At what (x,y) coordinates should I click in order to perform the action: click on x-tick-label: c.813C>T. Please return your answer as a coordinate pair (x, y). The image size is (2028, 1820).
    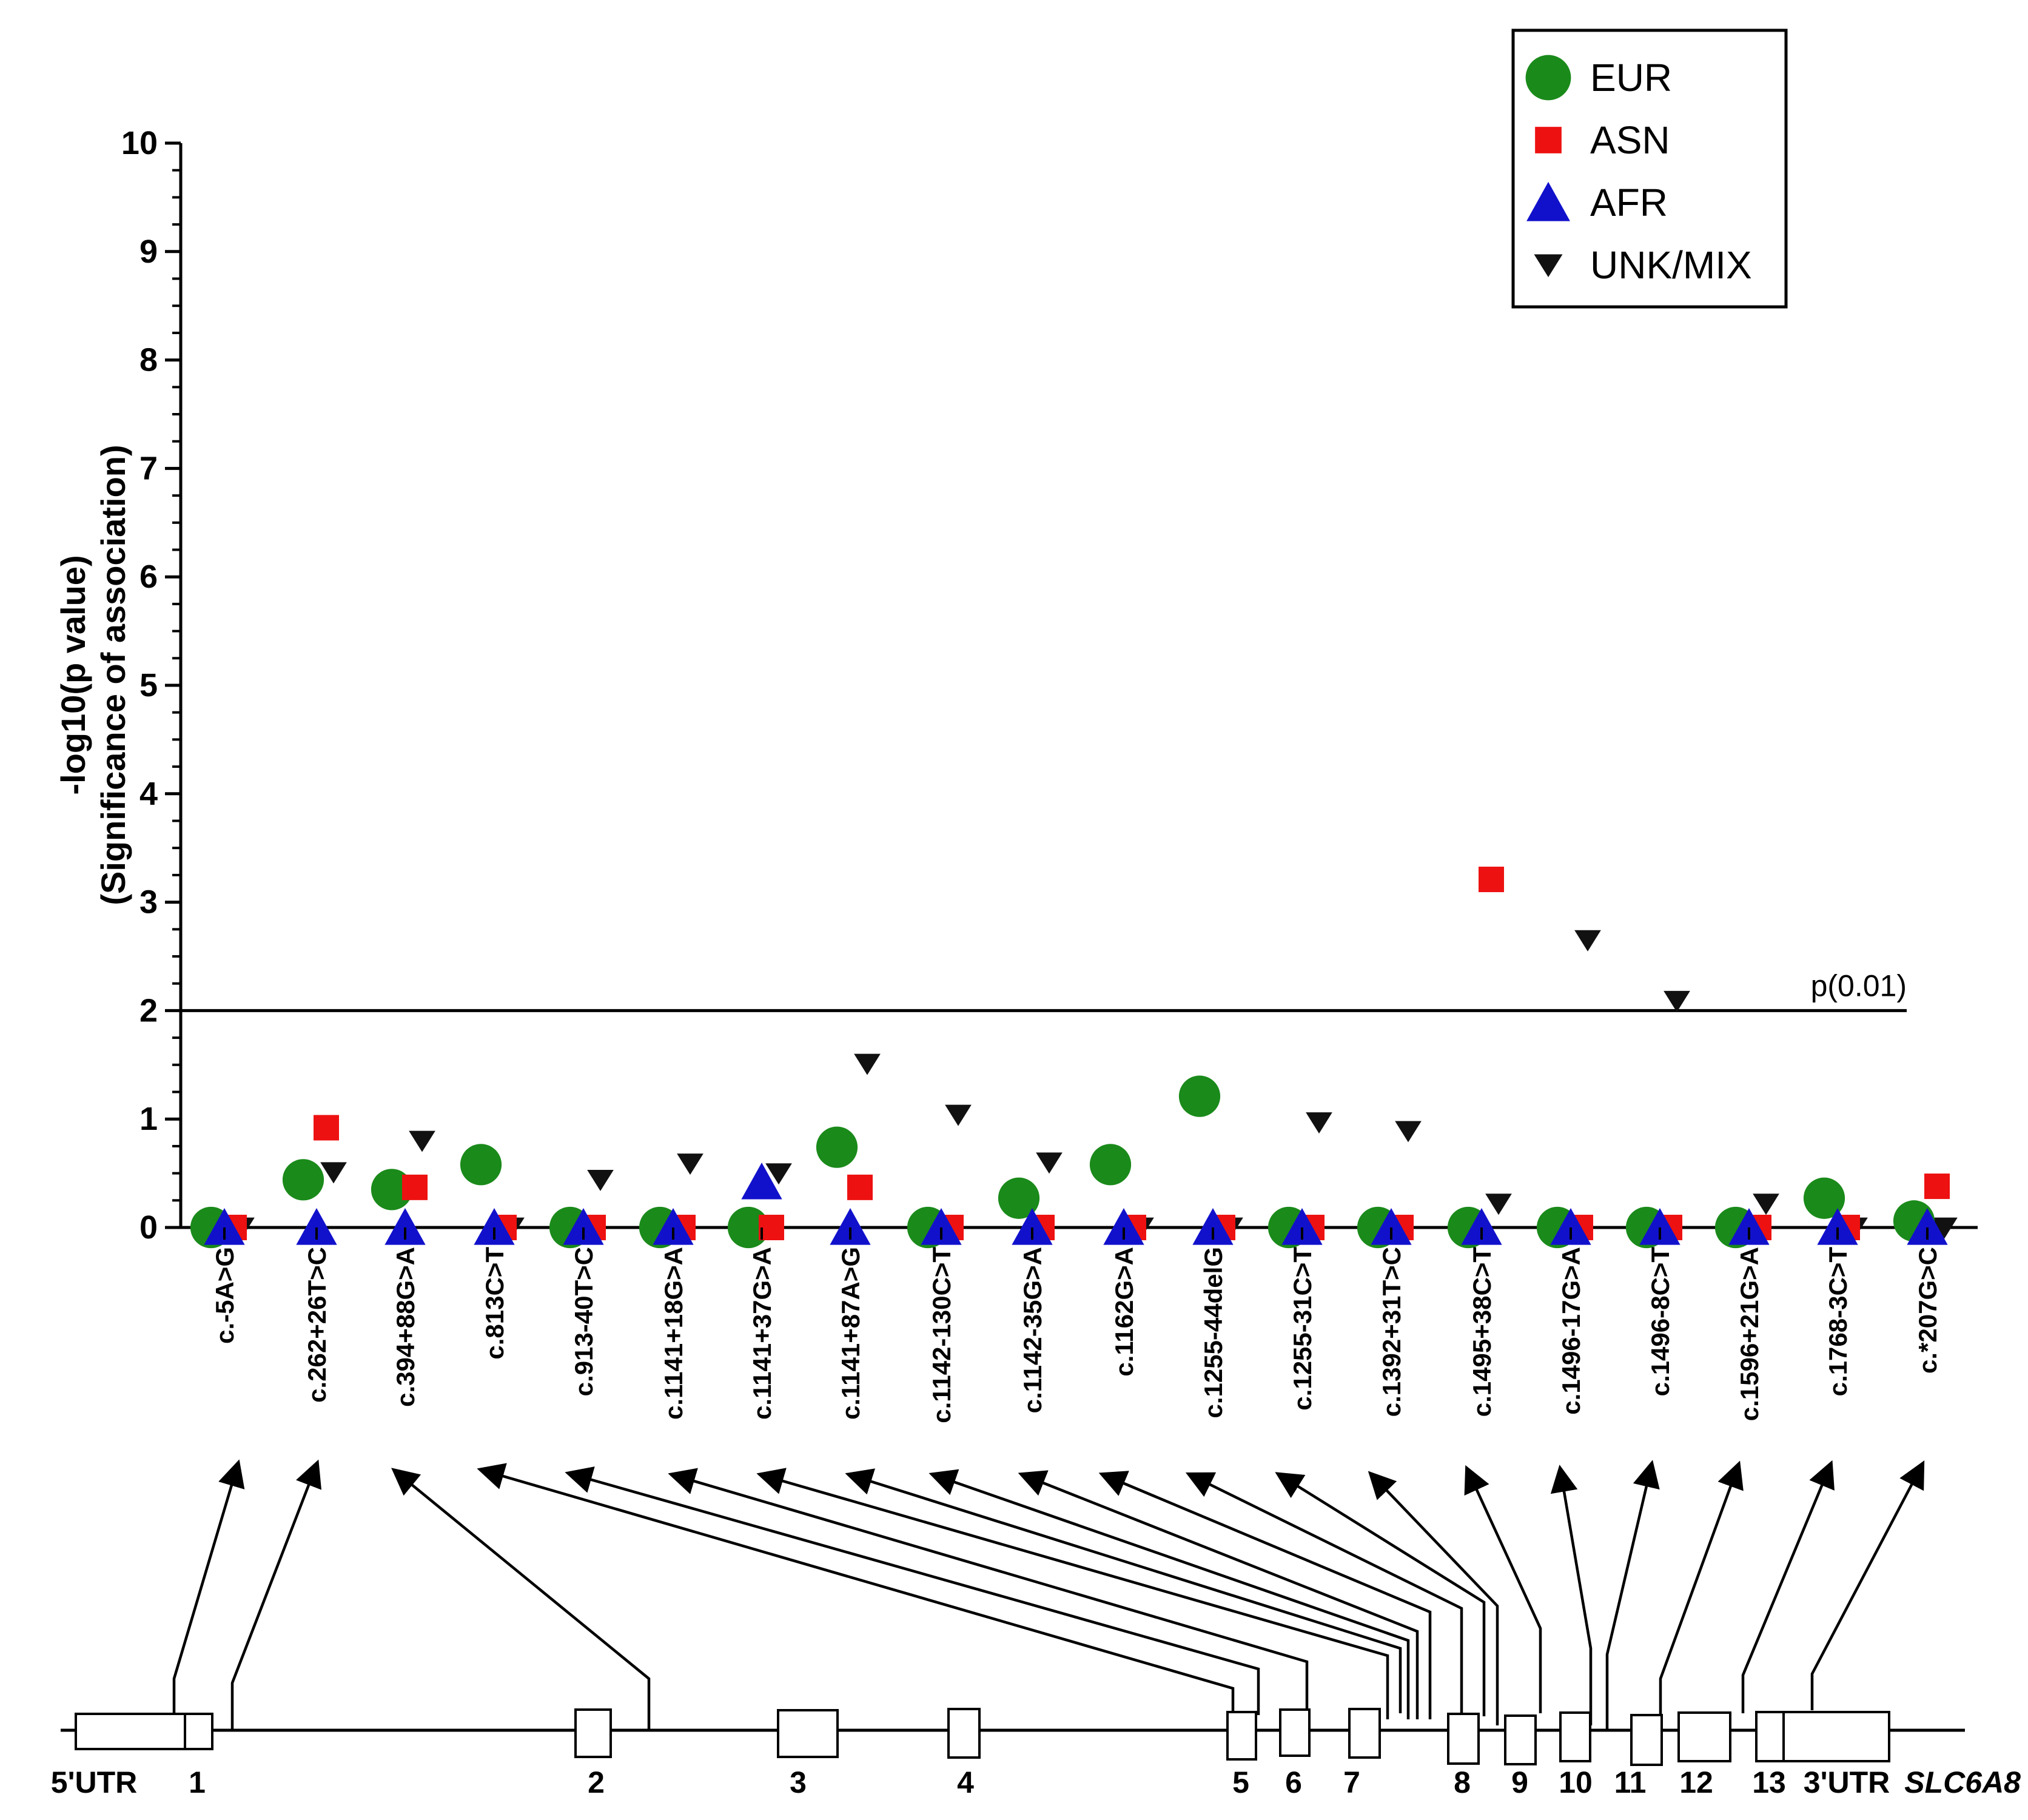
    Looking at the image, I should click on (495, 1303).